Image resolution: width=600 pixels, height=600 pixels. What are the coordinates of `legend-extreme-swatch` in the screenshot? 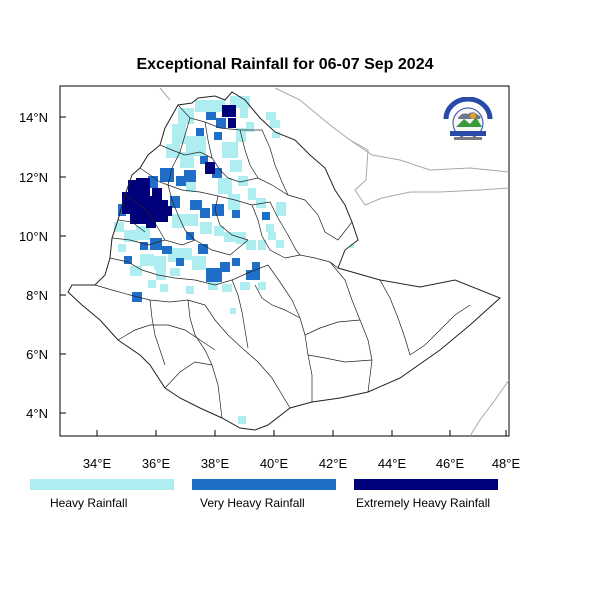 It's located at (426, 484).